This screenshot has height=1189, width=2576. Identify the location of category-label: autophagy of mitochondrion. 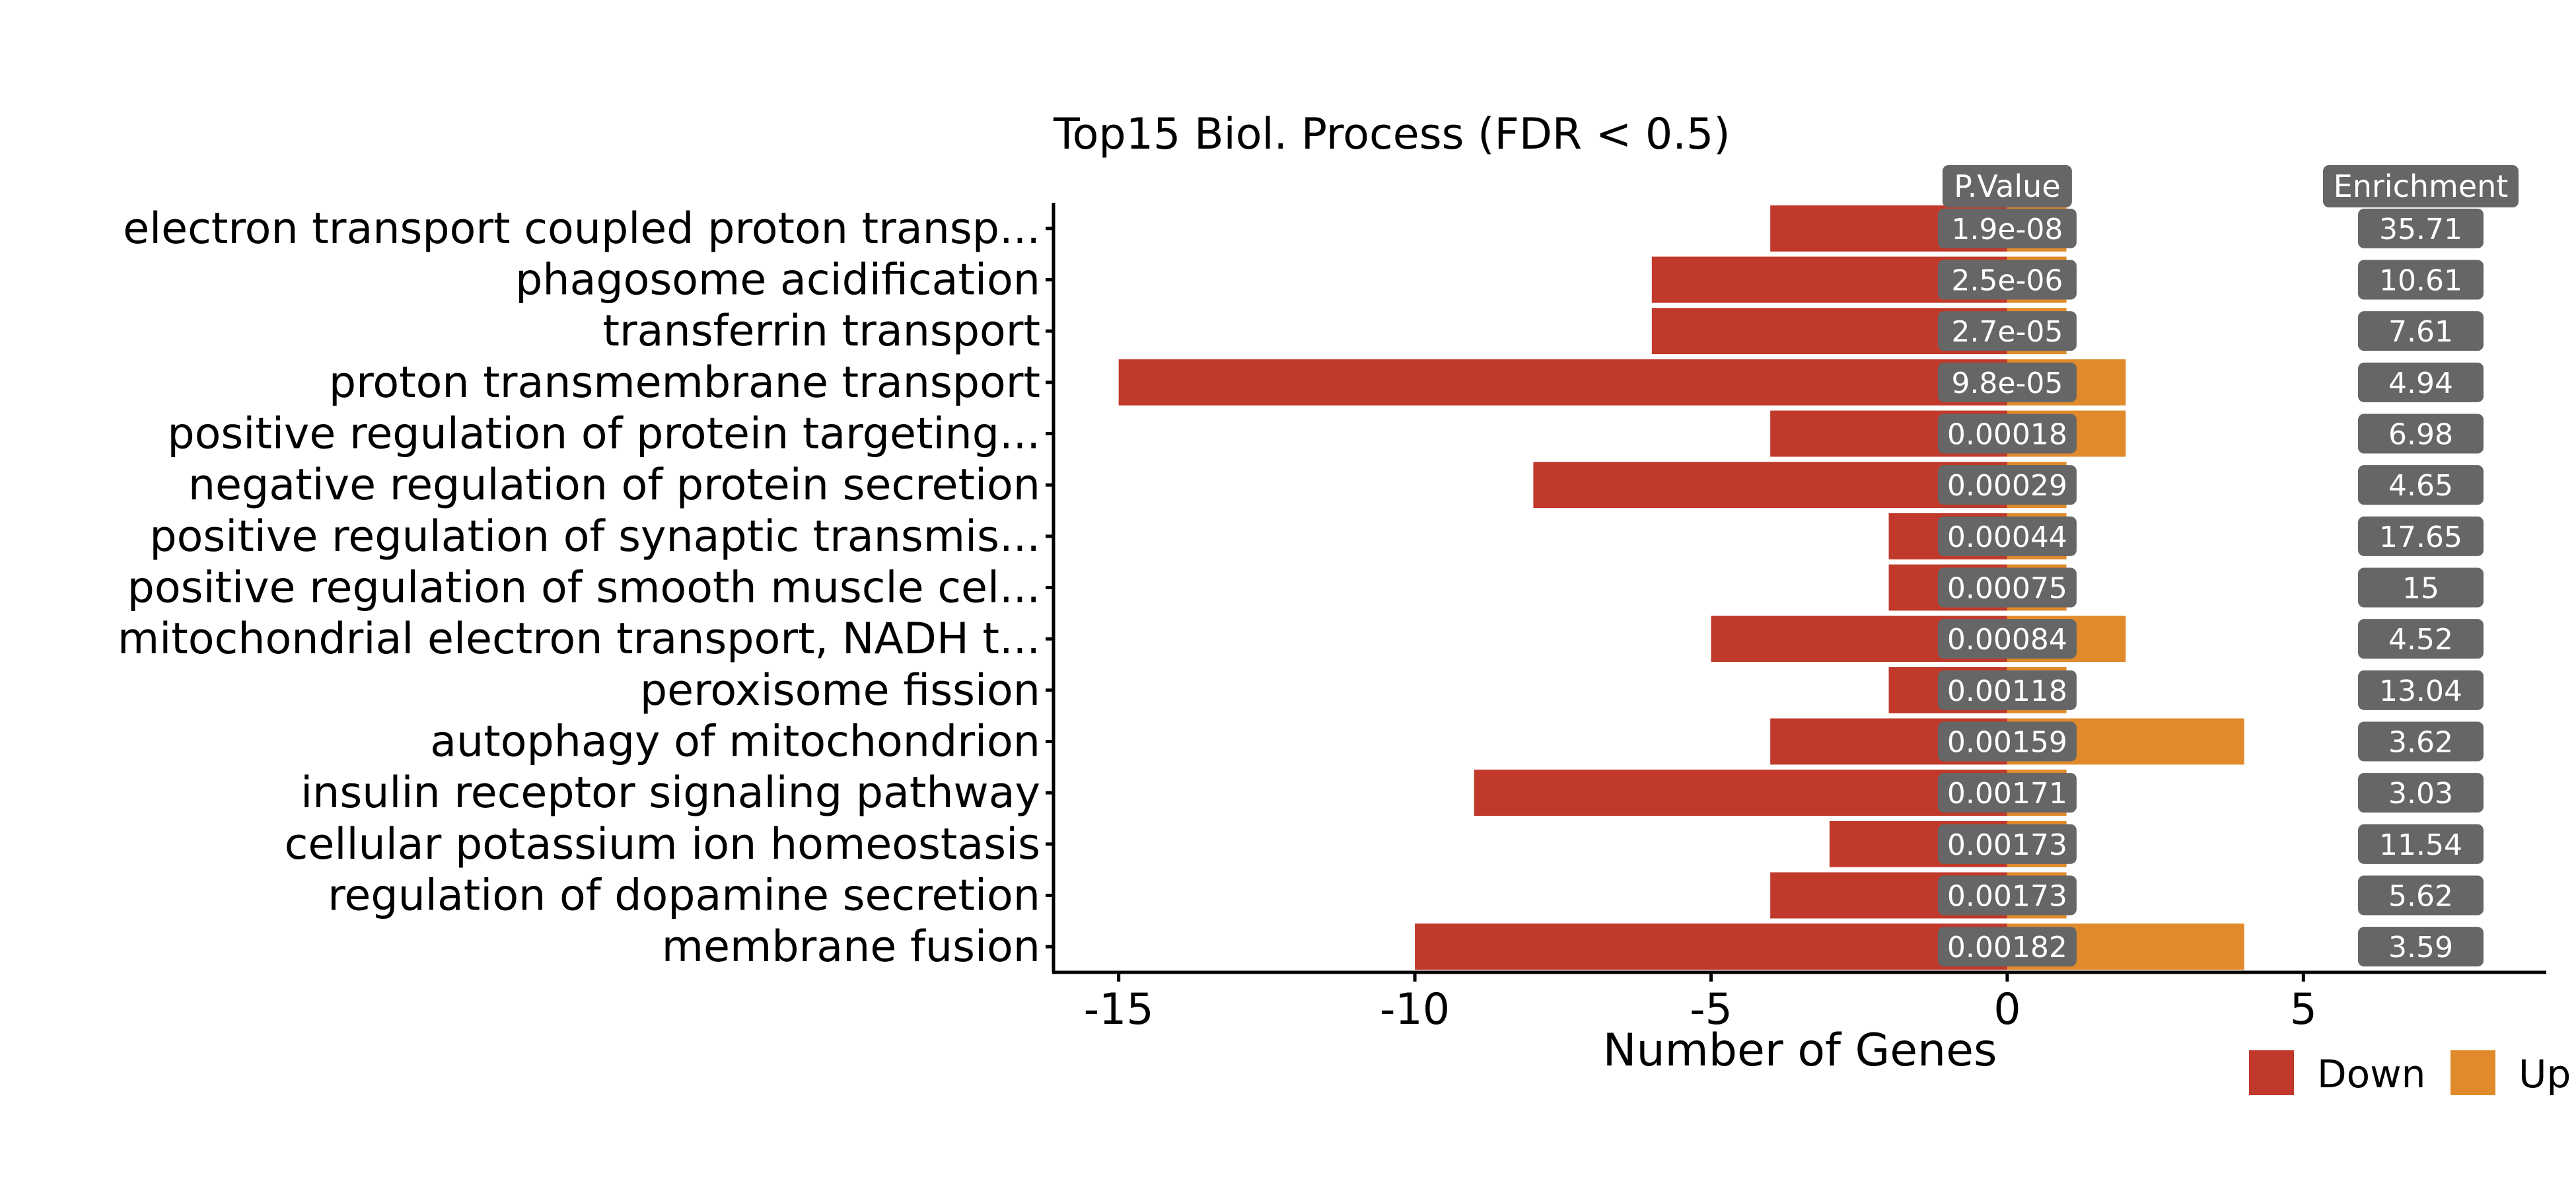
(735, 742).